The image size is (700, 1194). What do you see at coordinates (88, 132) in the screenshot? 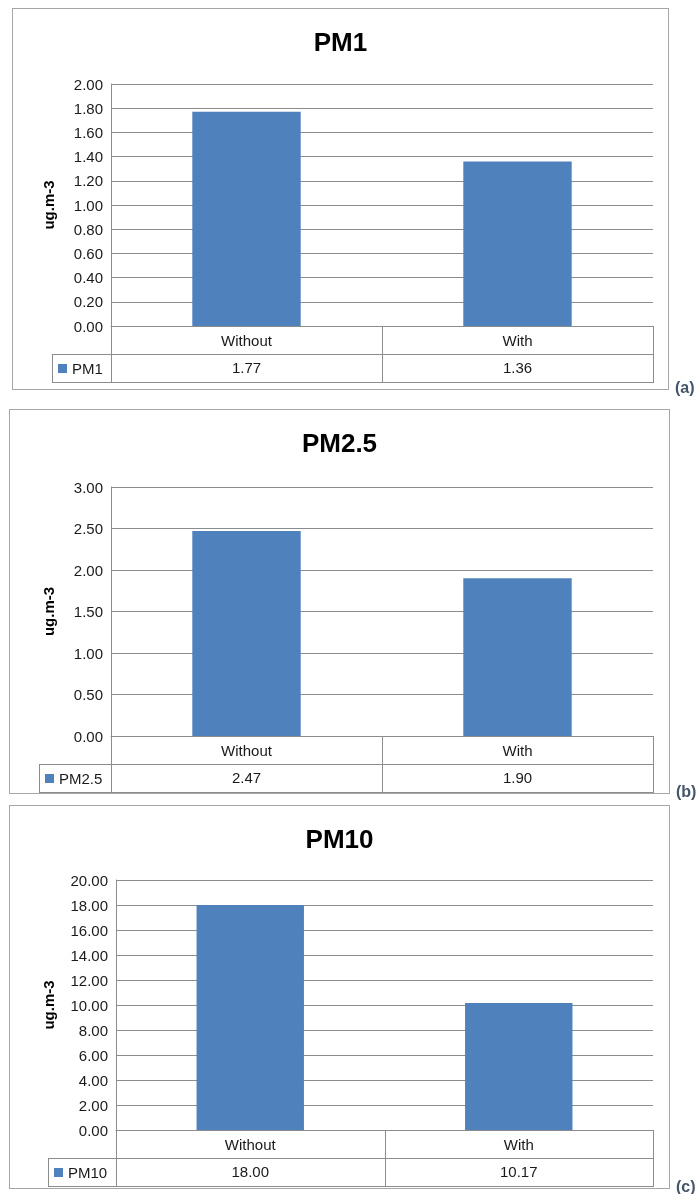
I see `y-tick-label: 1.60` at bounding box center [88, 132].